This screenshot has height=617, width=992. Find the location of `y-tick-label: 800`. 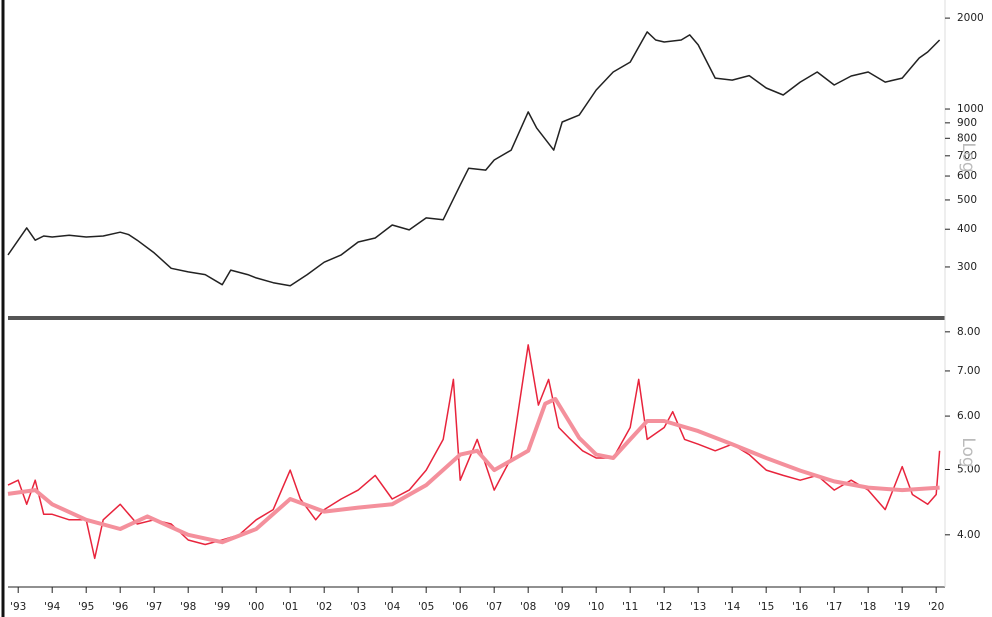

y-tick-label: 800 is located at coordinates (967, 138).